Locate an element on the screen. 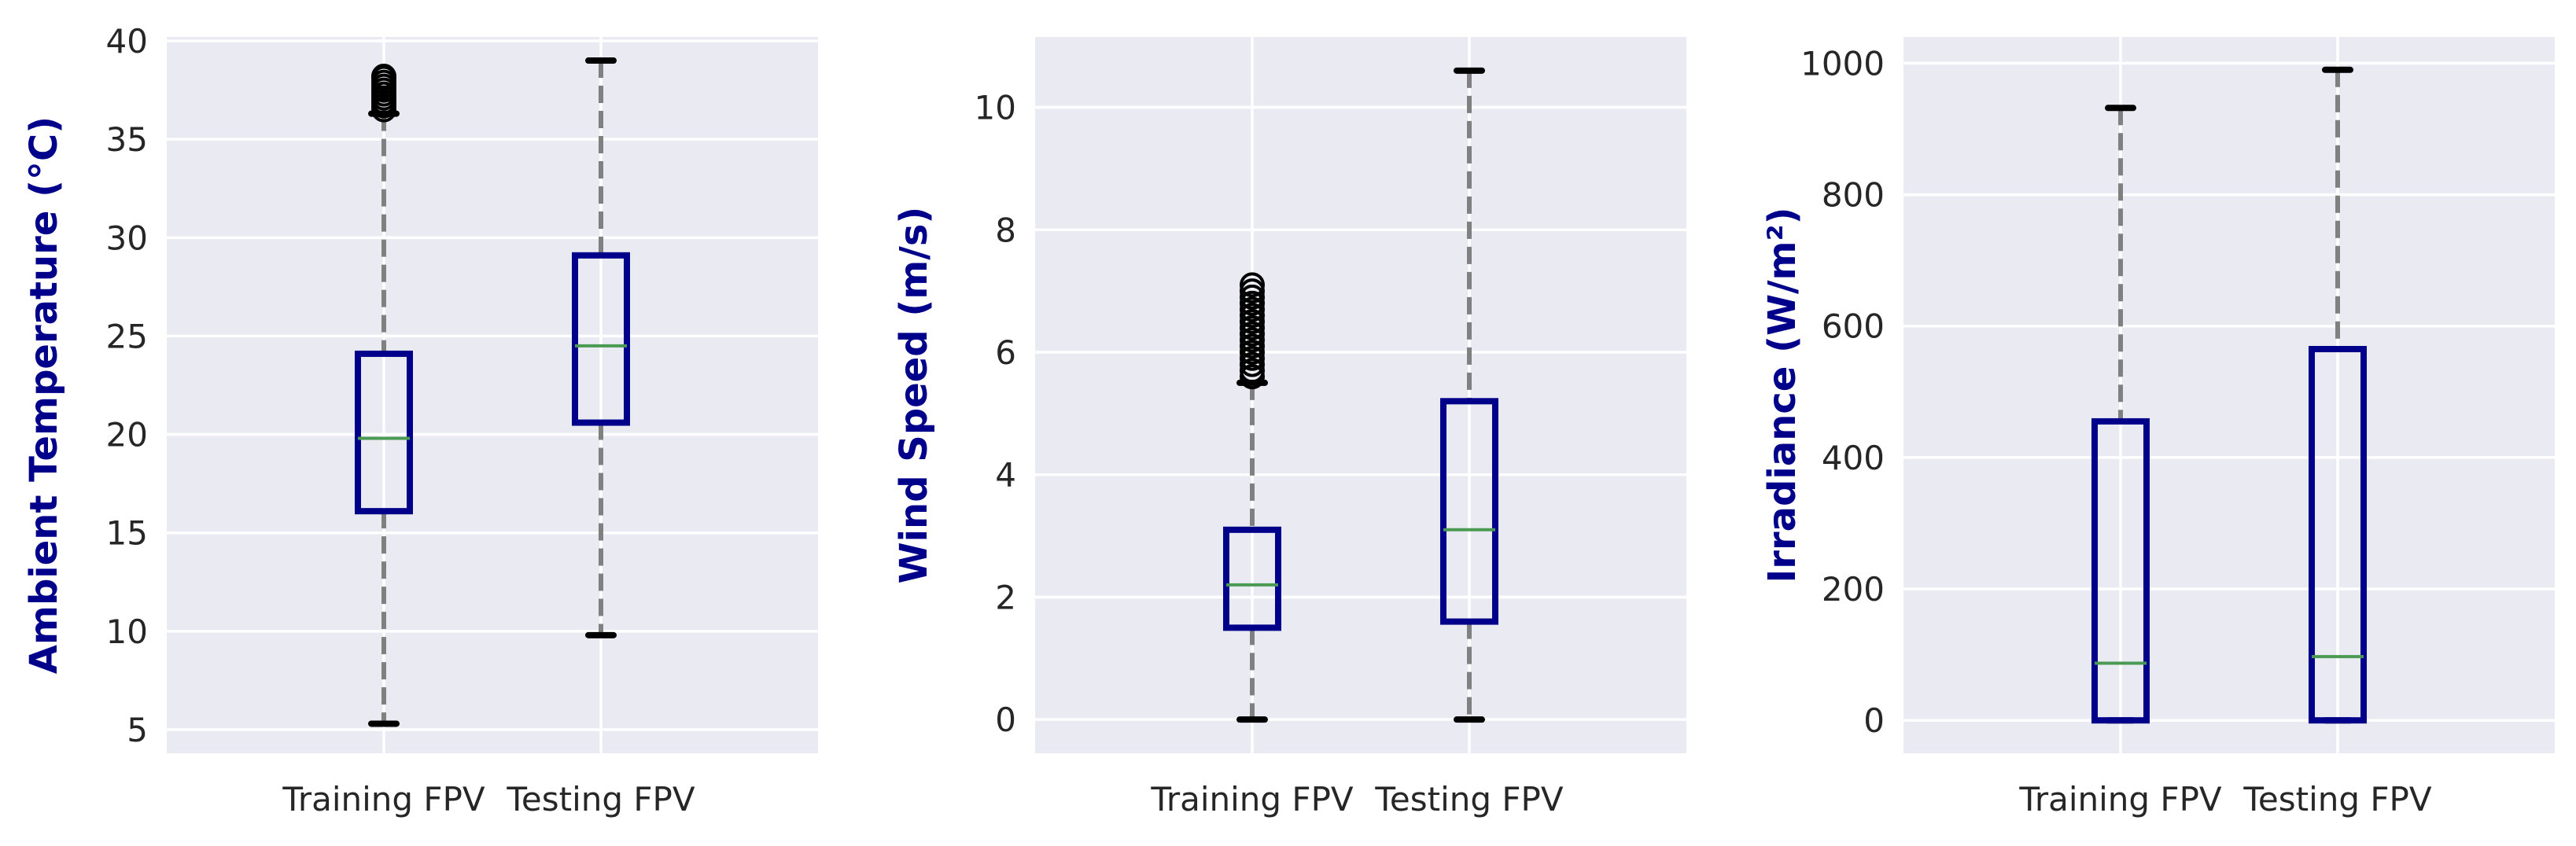 Image resolution: width=2576 pixels, height=846 pixels. y-tick-label: 600 is located at coordinates (1853, 327).